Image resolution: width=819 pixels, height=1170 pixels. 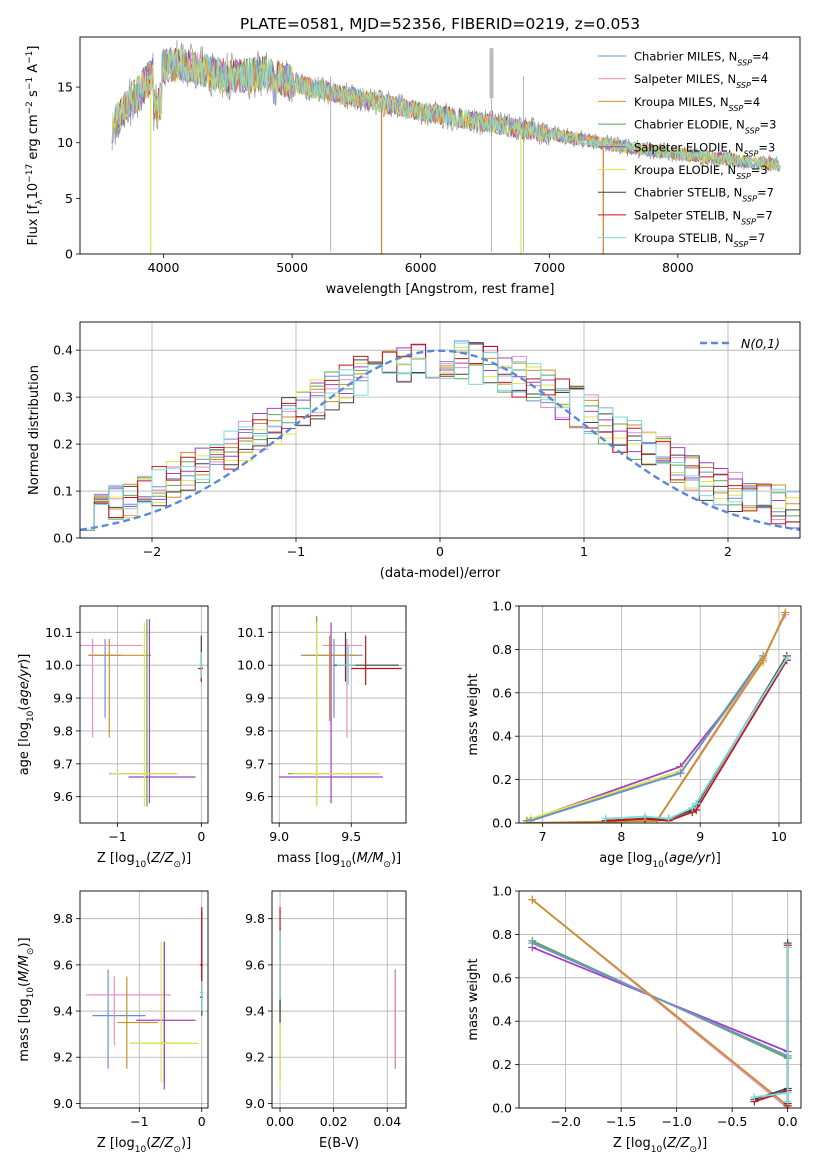 I want to click on x-axis-label: wavelength [Angstrom, rest frame], so click(x=440, y=289).